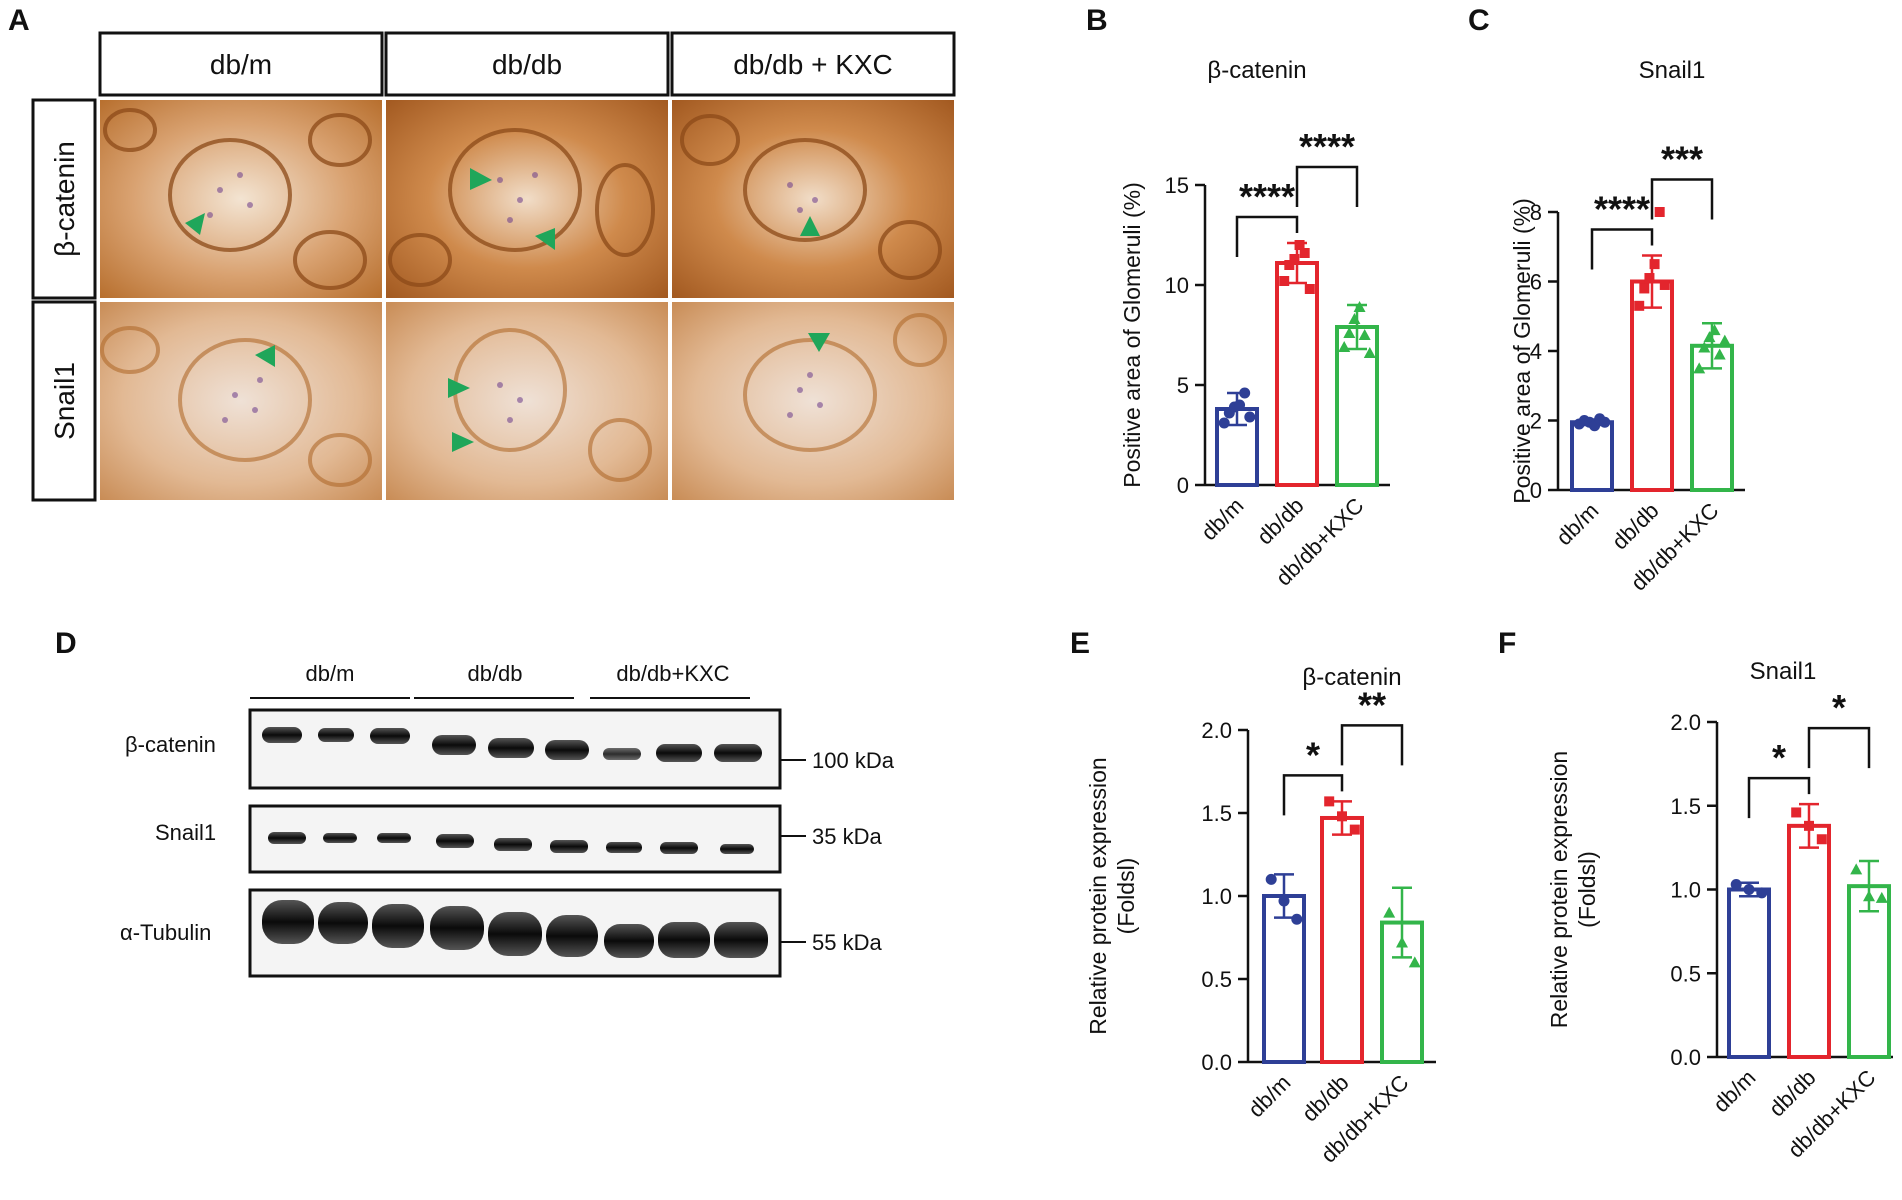  Describe the element at coordinates (1682, 158) in the screenshot. I see `significance-label: ***` at that location.